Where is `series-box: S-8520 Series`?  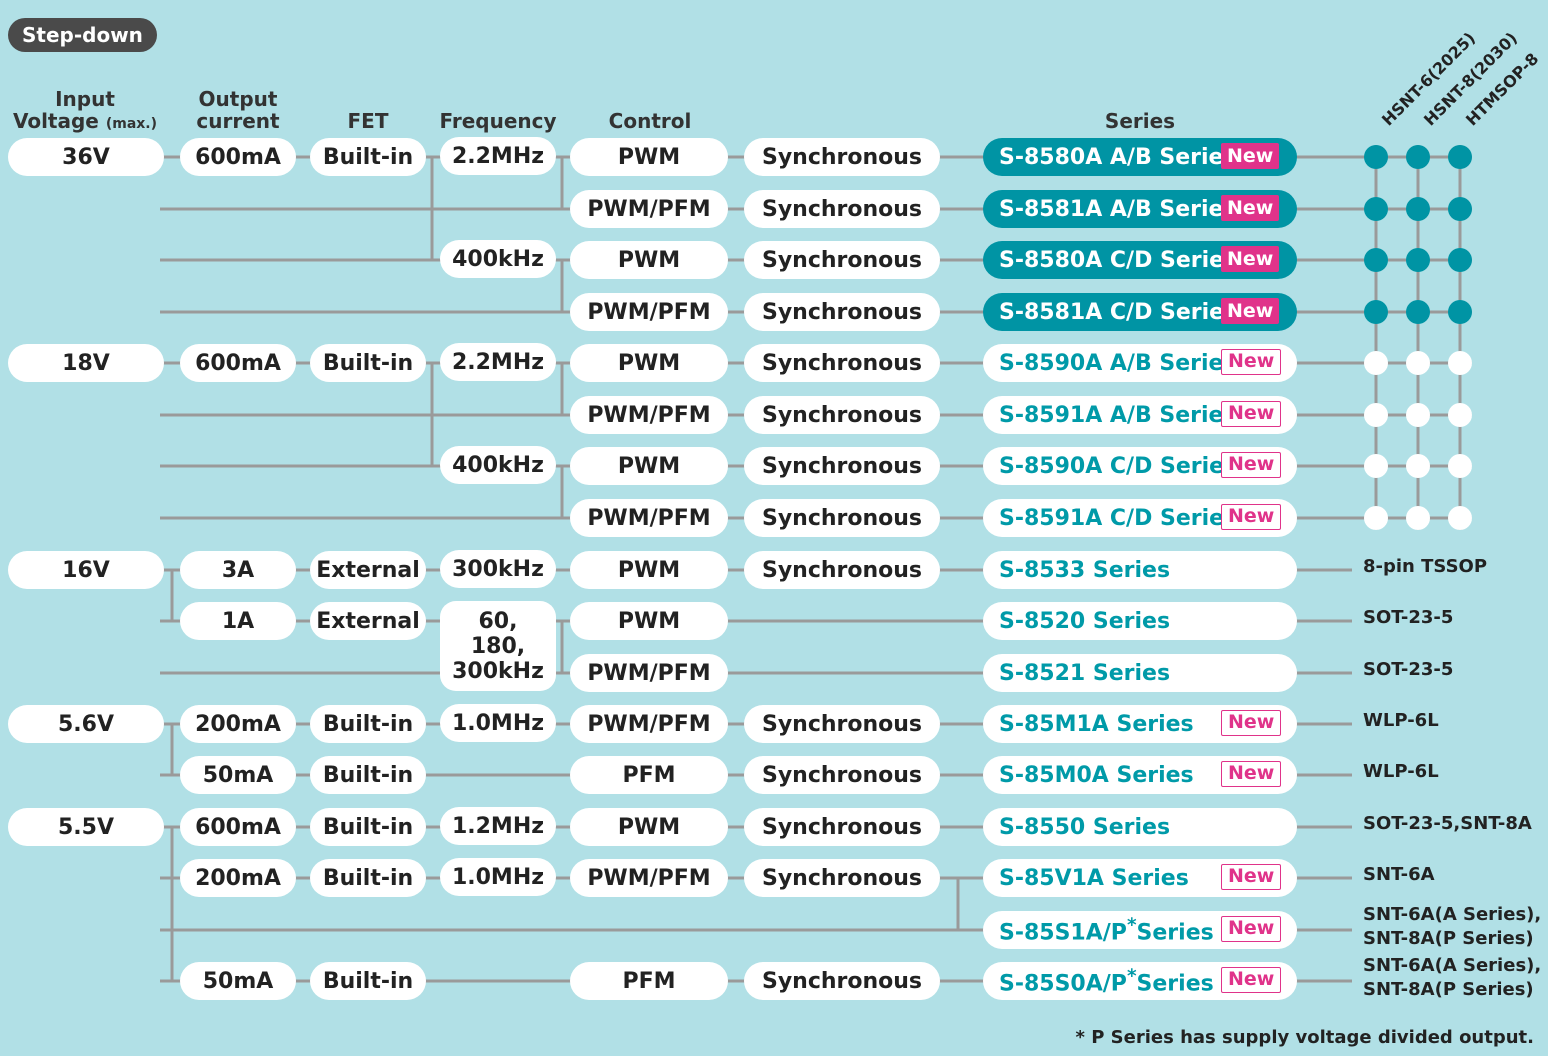
series-box: S-8520 Series is located at coordinates (1140, 621).